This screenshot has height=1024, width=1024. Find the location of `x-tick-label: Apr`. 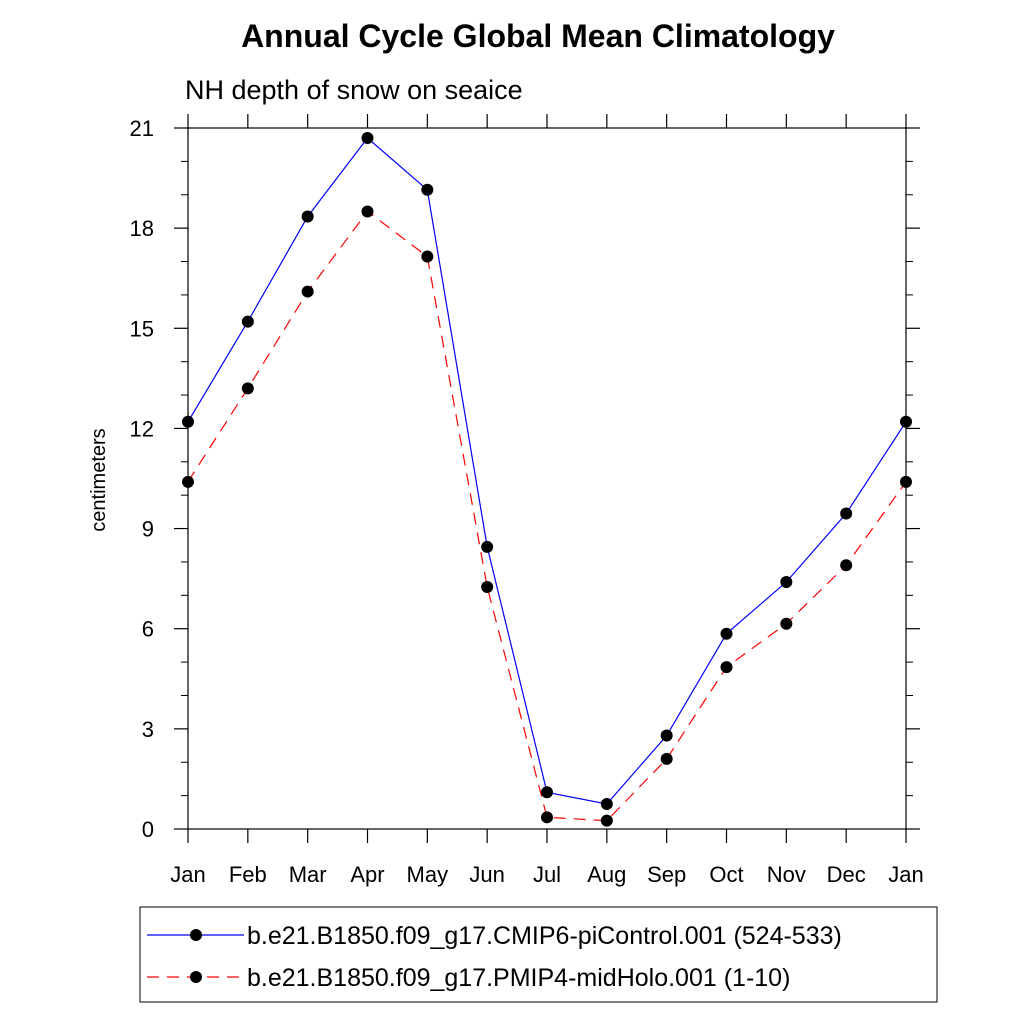

x-tick-label: Apr is located at coordinates (367, 874).